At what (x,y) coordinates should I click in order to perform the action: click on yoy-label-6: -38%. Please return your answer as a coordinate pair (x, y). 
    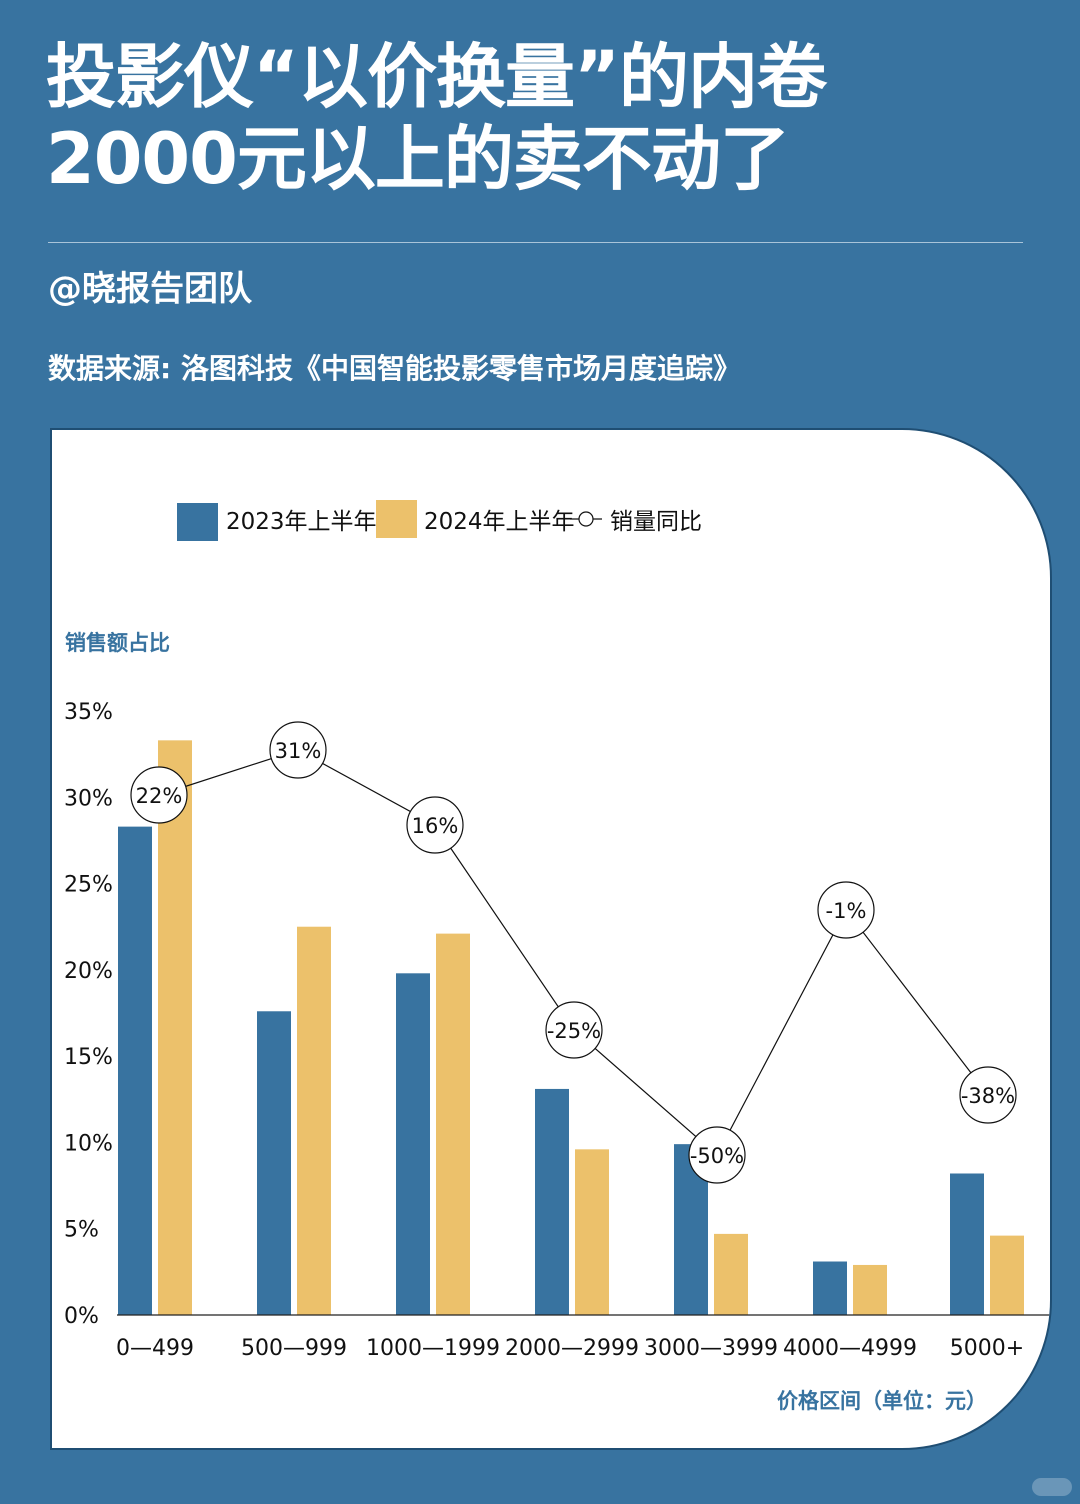
    Looking at the image, I should click on (988, 1096).